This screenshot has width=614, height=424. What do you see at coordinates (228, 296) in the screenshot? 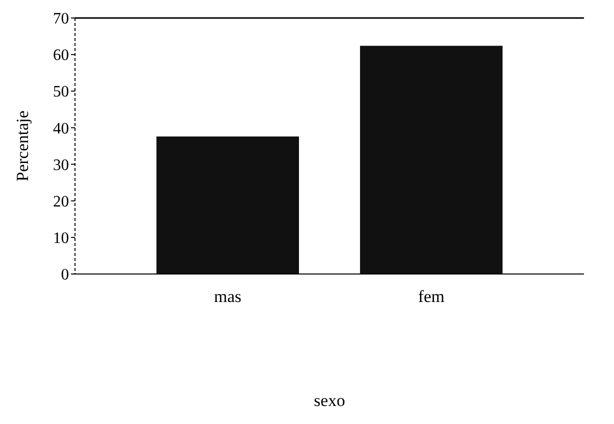
I see `x-tick-label: mas` at bounding box center [228, 296].